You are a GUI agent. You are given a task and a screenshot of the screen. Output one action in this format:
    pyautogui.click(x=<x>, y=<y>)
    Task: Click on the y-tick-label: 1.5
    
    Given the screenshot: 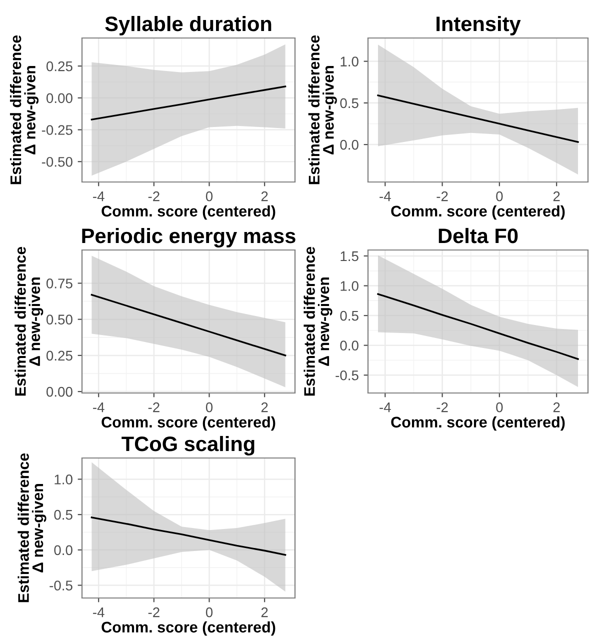 What is the action you would take?
    pyautogui.click(x=349, y=256)
    